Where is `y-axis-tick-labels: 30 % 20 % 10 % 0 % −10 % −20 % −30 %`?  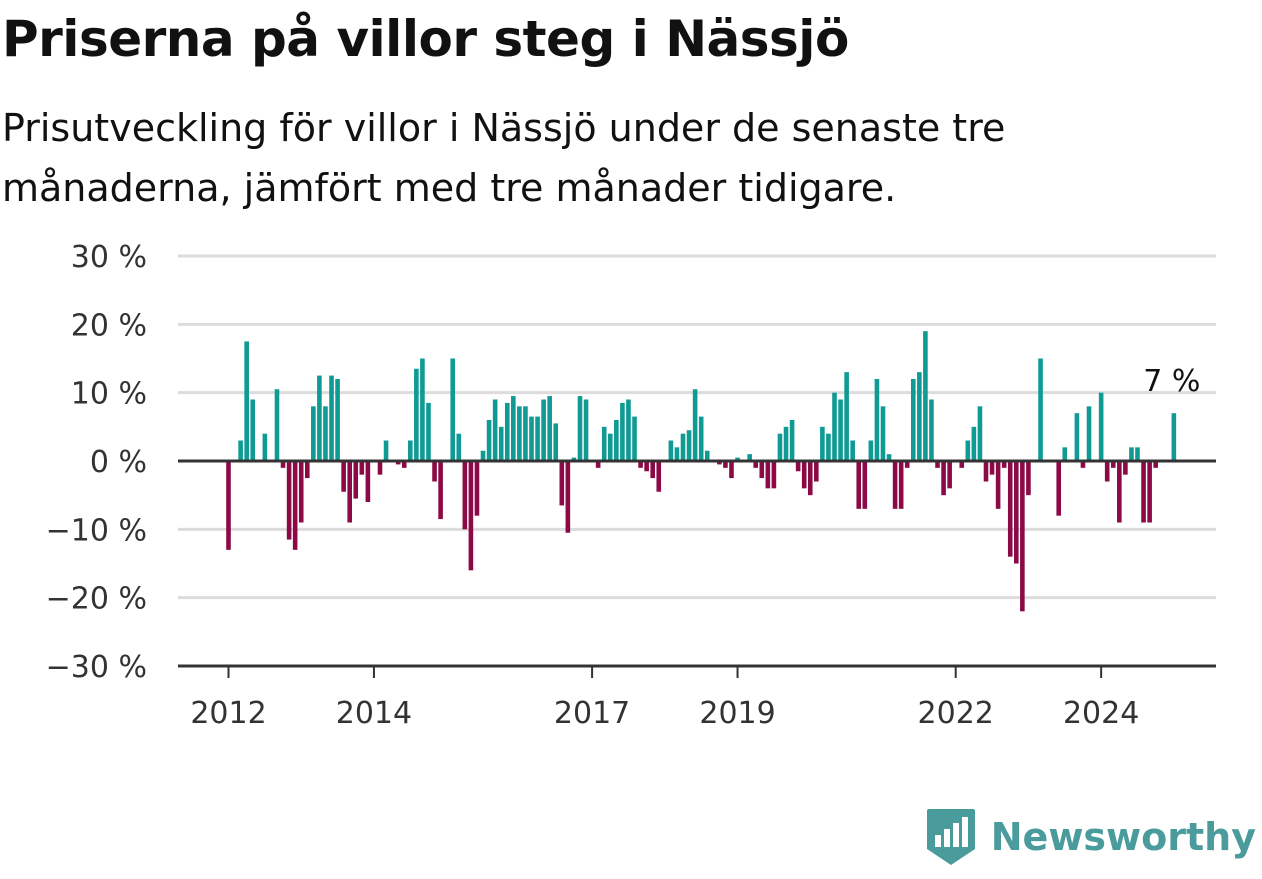
y-axis-tick-labels: 30 % 20 % 10 % 0 % −10 % −20 % −30 % is located at coordinates (96, 462).